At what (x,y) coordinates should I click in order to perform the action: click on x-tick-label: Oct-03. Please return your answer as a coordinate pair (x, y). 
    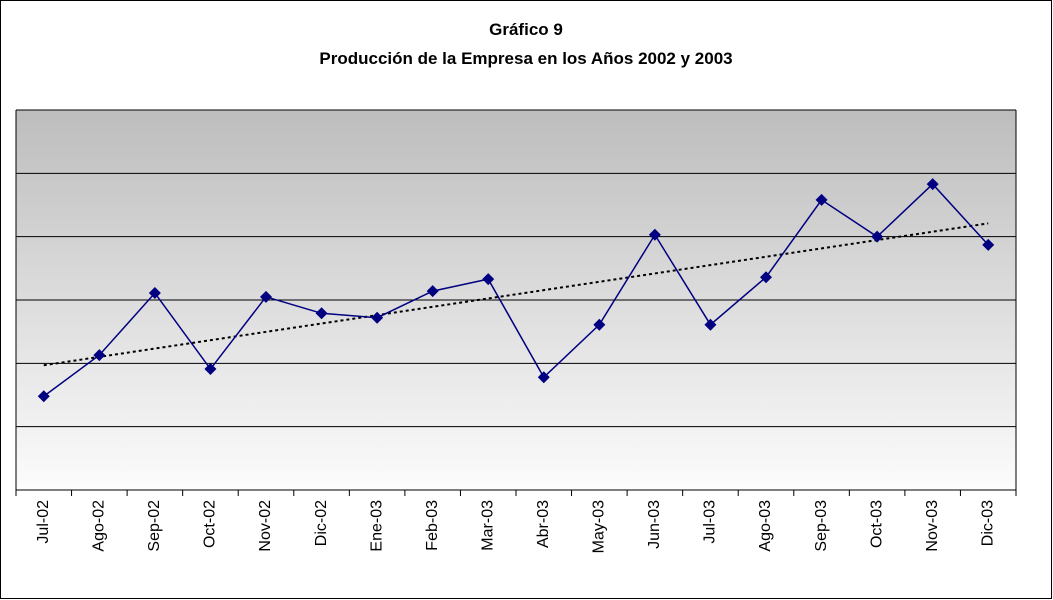
    Looking at the image, I should click on (876, 524).